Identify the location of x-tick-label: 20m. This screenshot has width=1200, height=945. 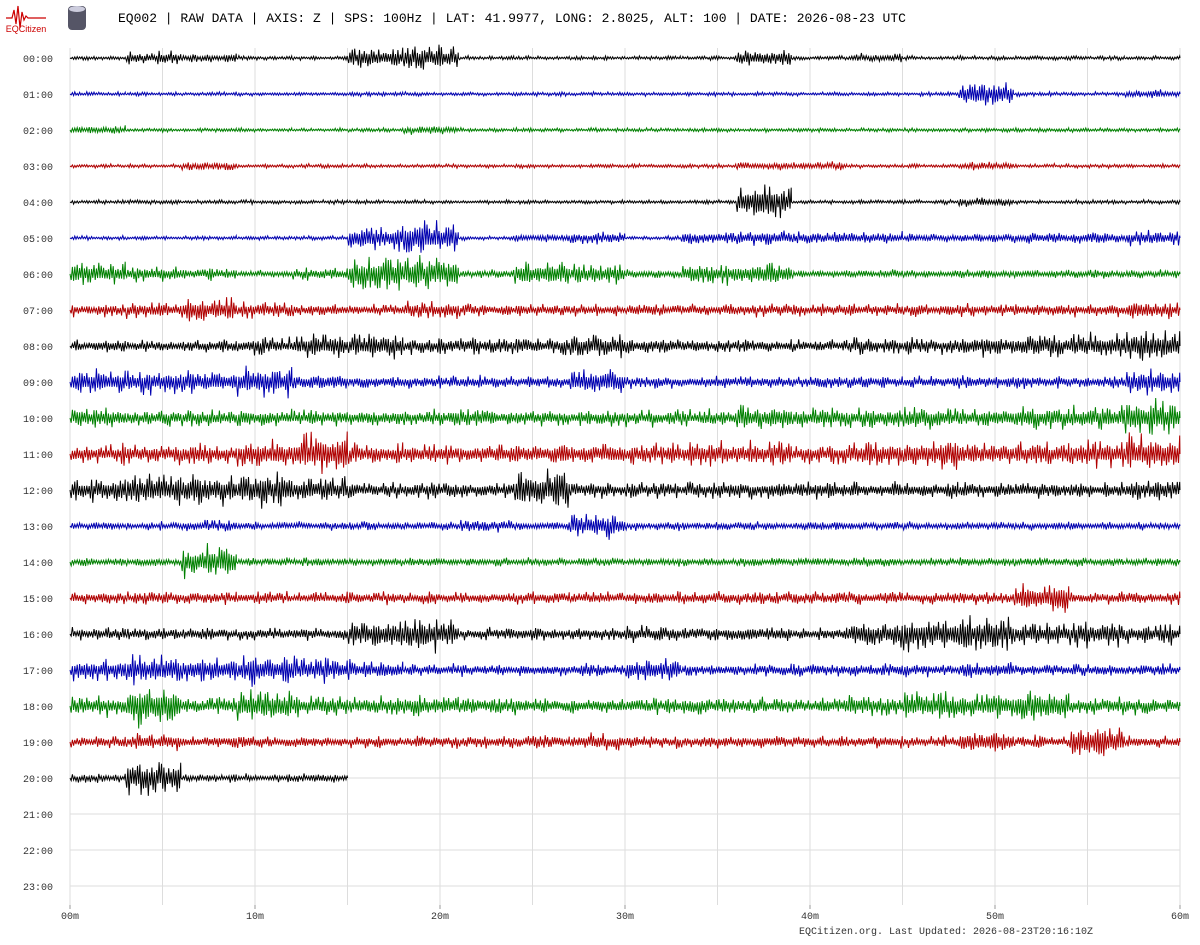
(440, 917).